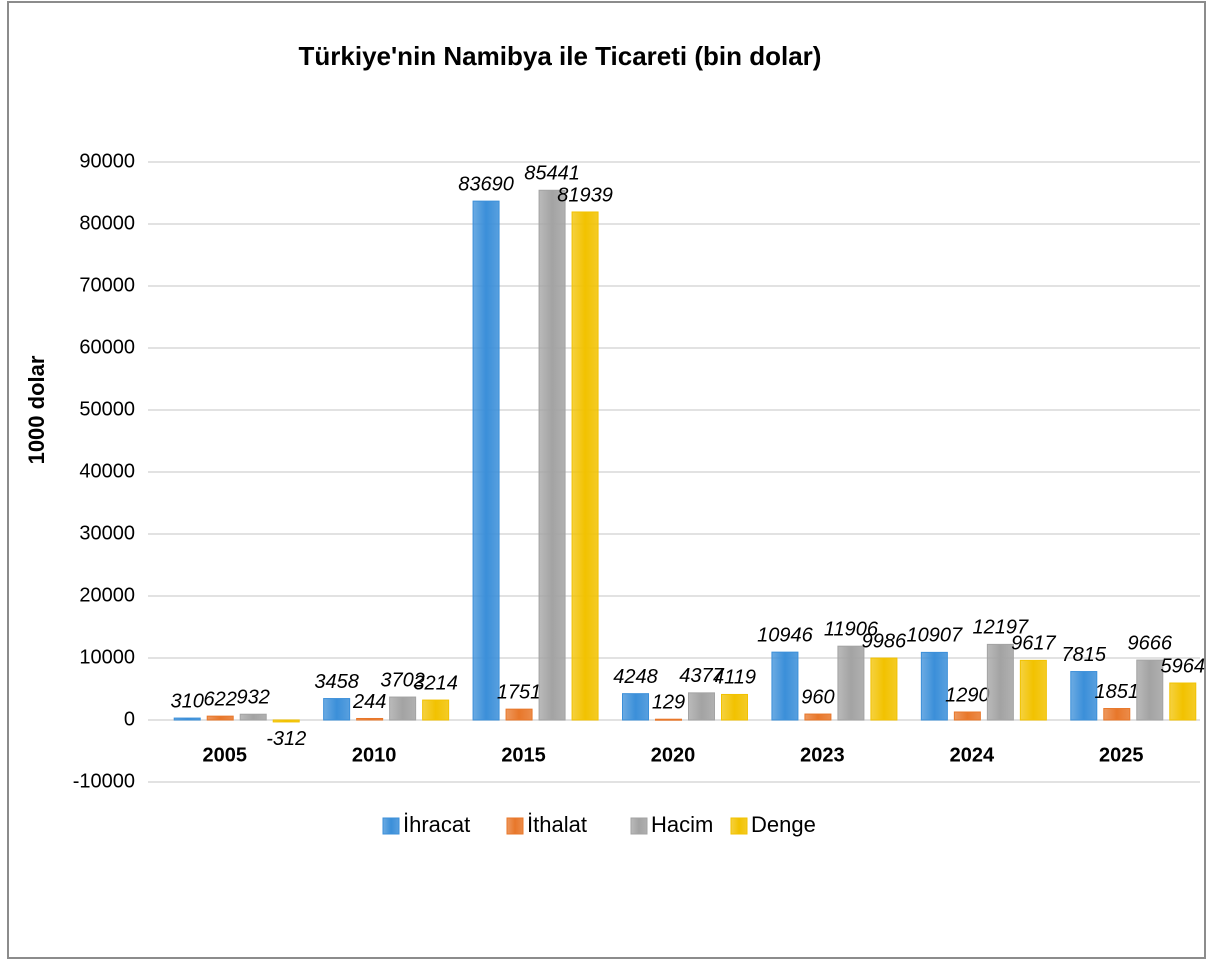 This screenshot has height=965, width=1215. I want to click on data-label: 3214, so click(435, 683).